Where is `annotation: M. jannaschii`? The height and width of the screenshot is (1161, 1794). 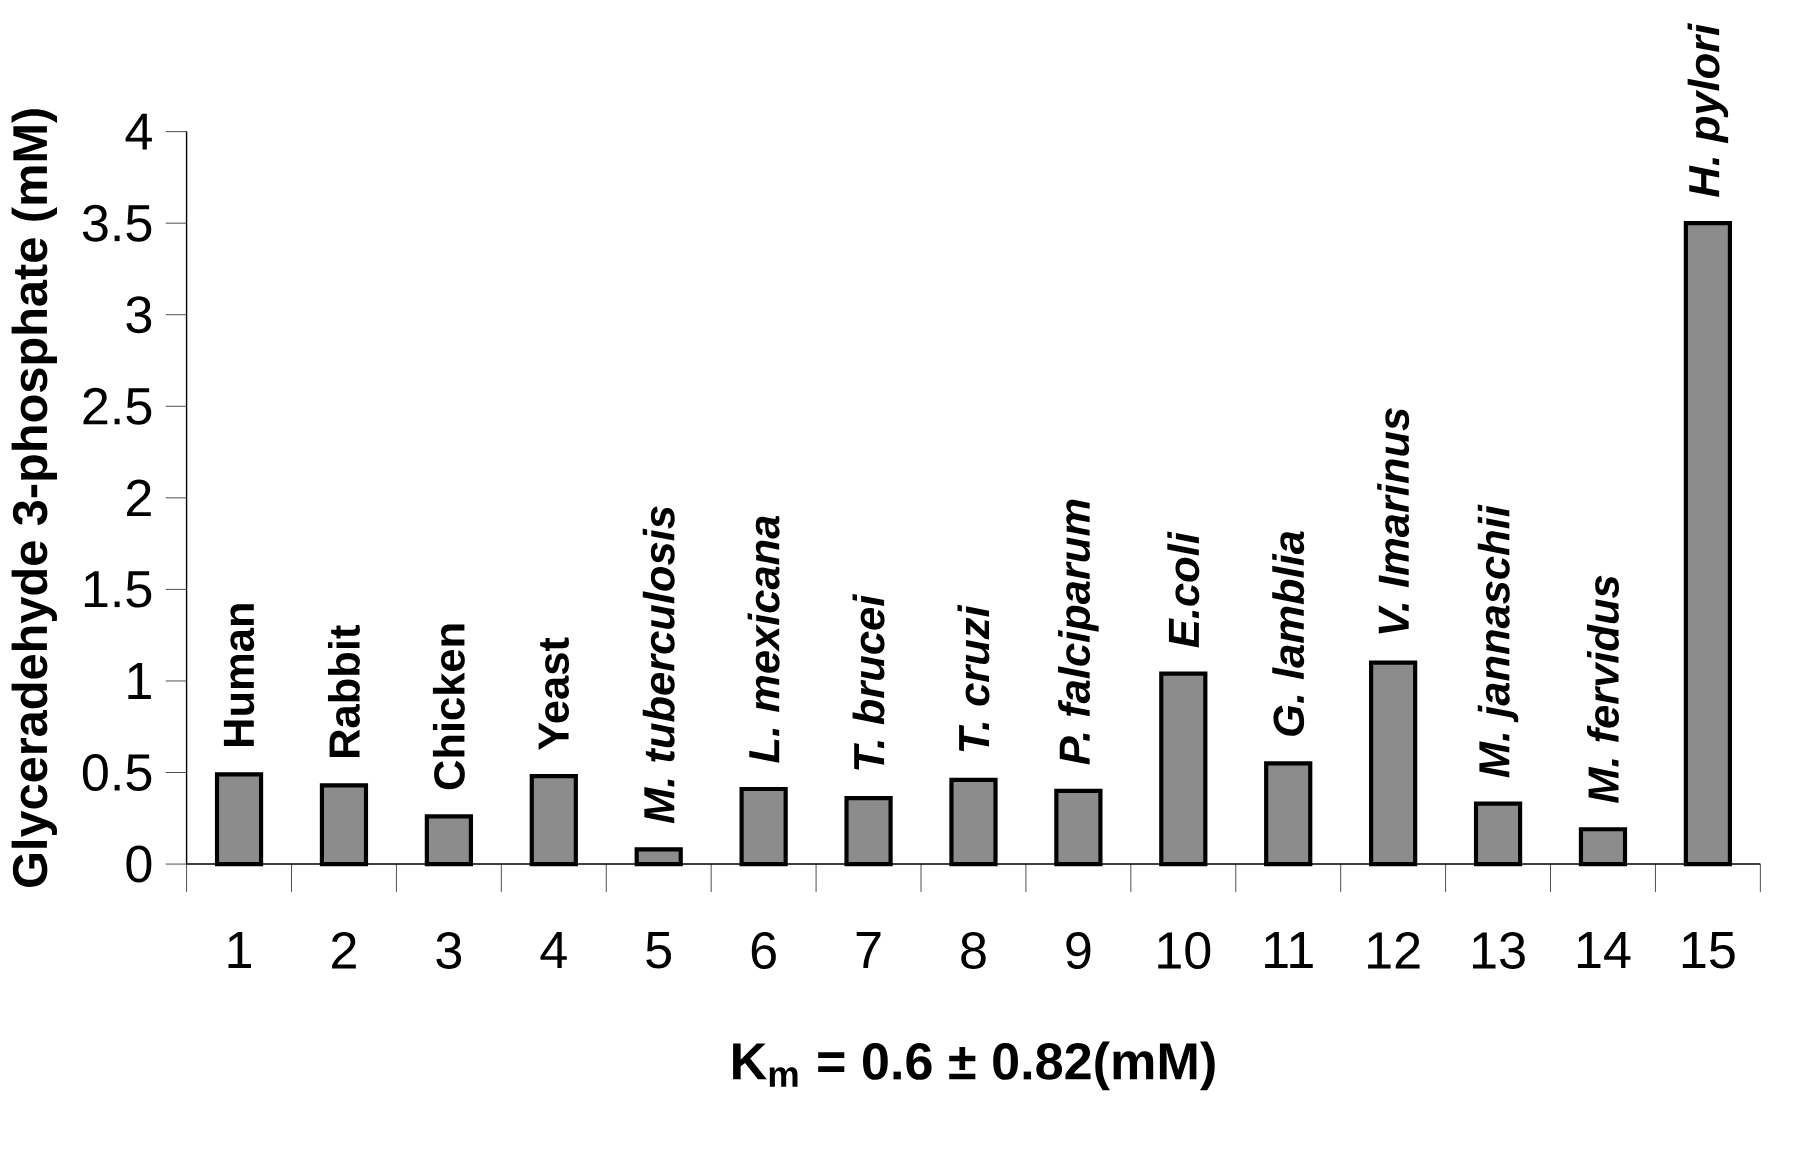 annotation: M. jannaschii is located at coordinates (1498, 641).